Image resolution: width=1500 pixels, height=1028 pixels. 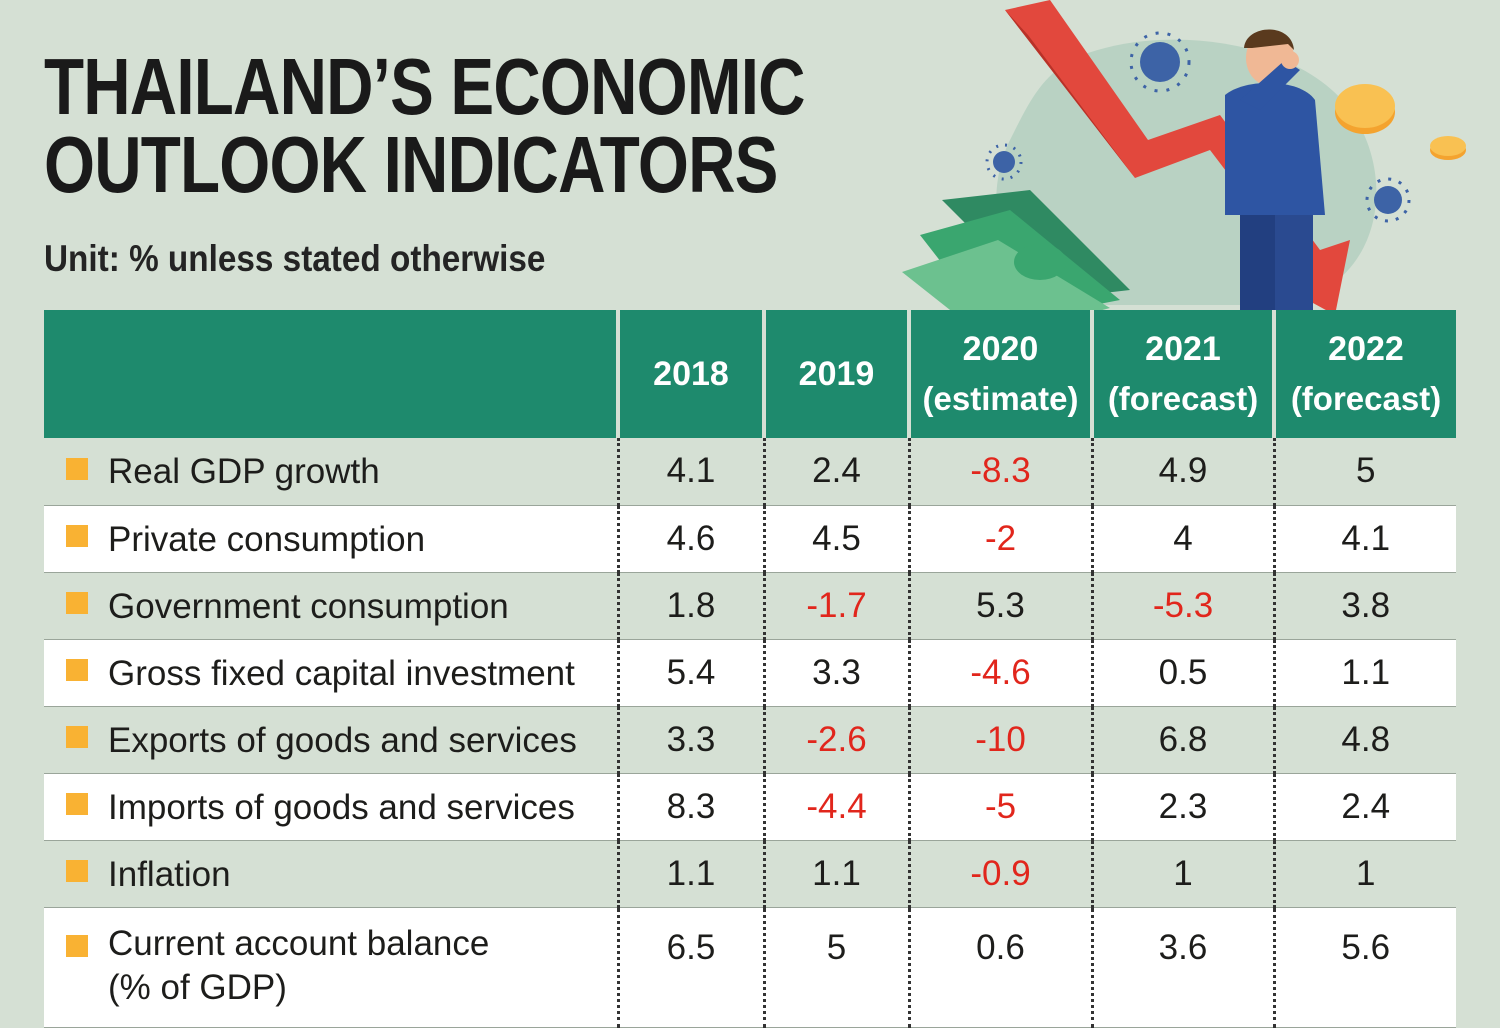 What do you see at coordinates (999, 874) in the screenshot?
I see `value-cell: -0.9` at bounding box center [999, 874].